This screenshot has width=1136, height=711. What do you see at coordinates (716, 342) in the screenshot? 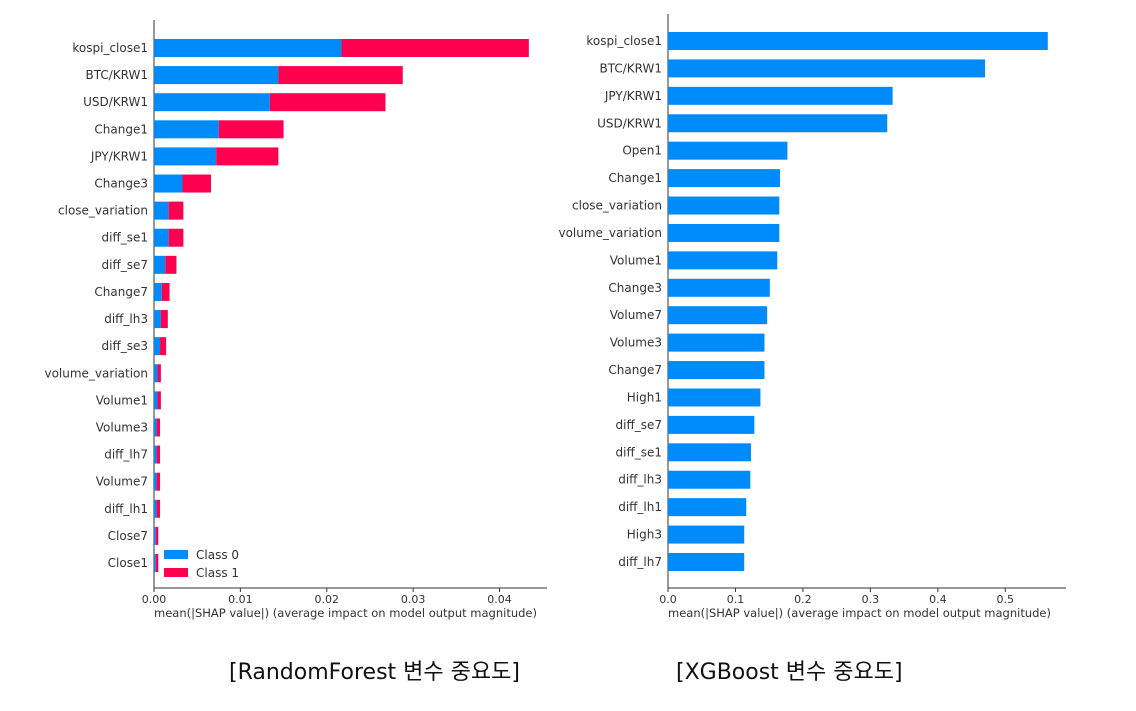
I see `xgb-bar-volume3` at bounding box center [716, 342].